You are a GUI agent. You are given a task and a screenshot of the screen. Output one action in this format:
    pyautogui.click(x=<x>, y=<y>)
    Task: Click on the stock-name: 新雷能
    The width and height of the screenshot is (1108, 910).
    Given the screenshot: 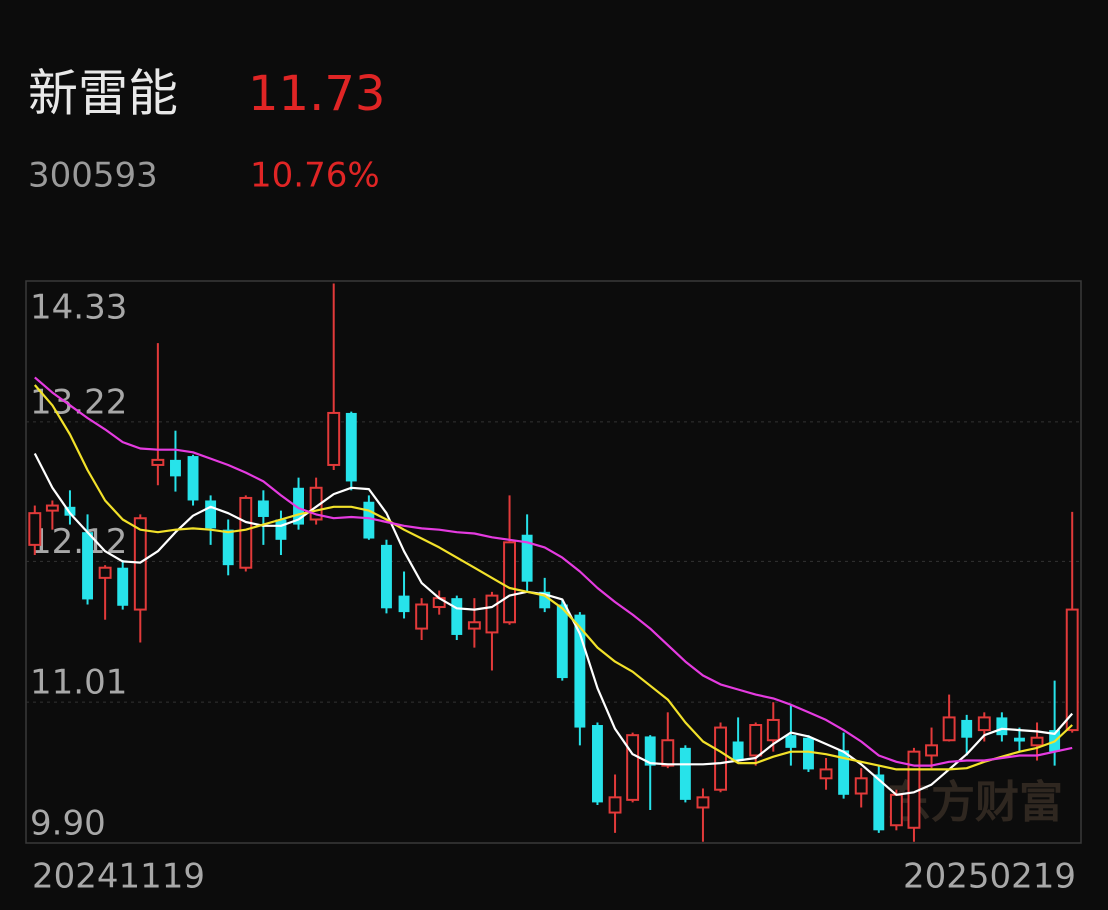 What is the action you would take?
    pyautogui.click(x=103, y=94)
    